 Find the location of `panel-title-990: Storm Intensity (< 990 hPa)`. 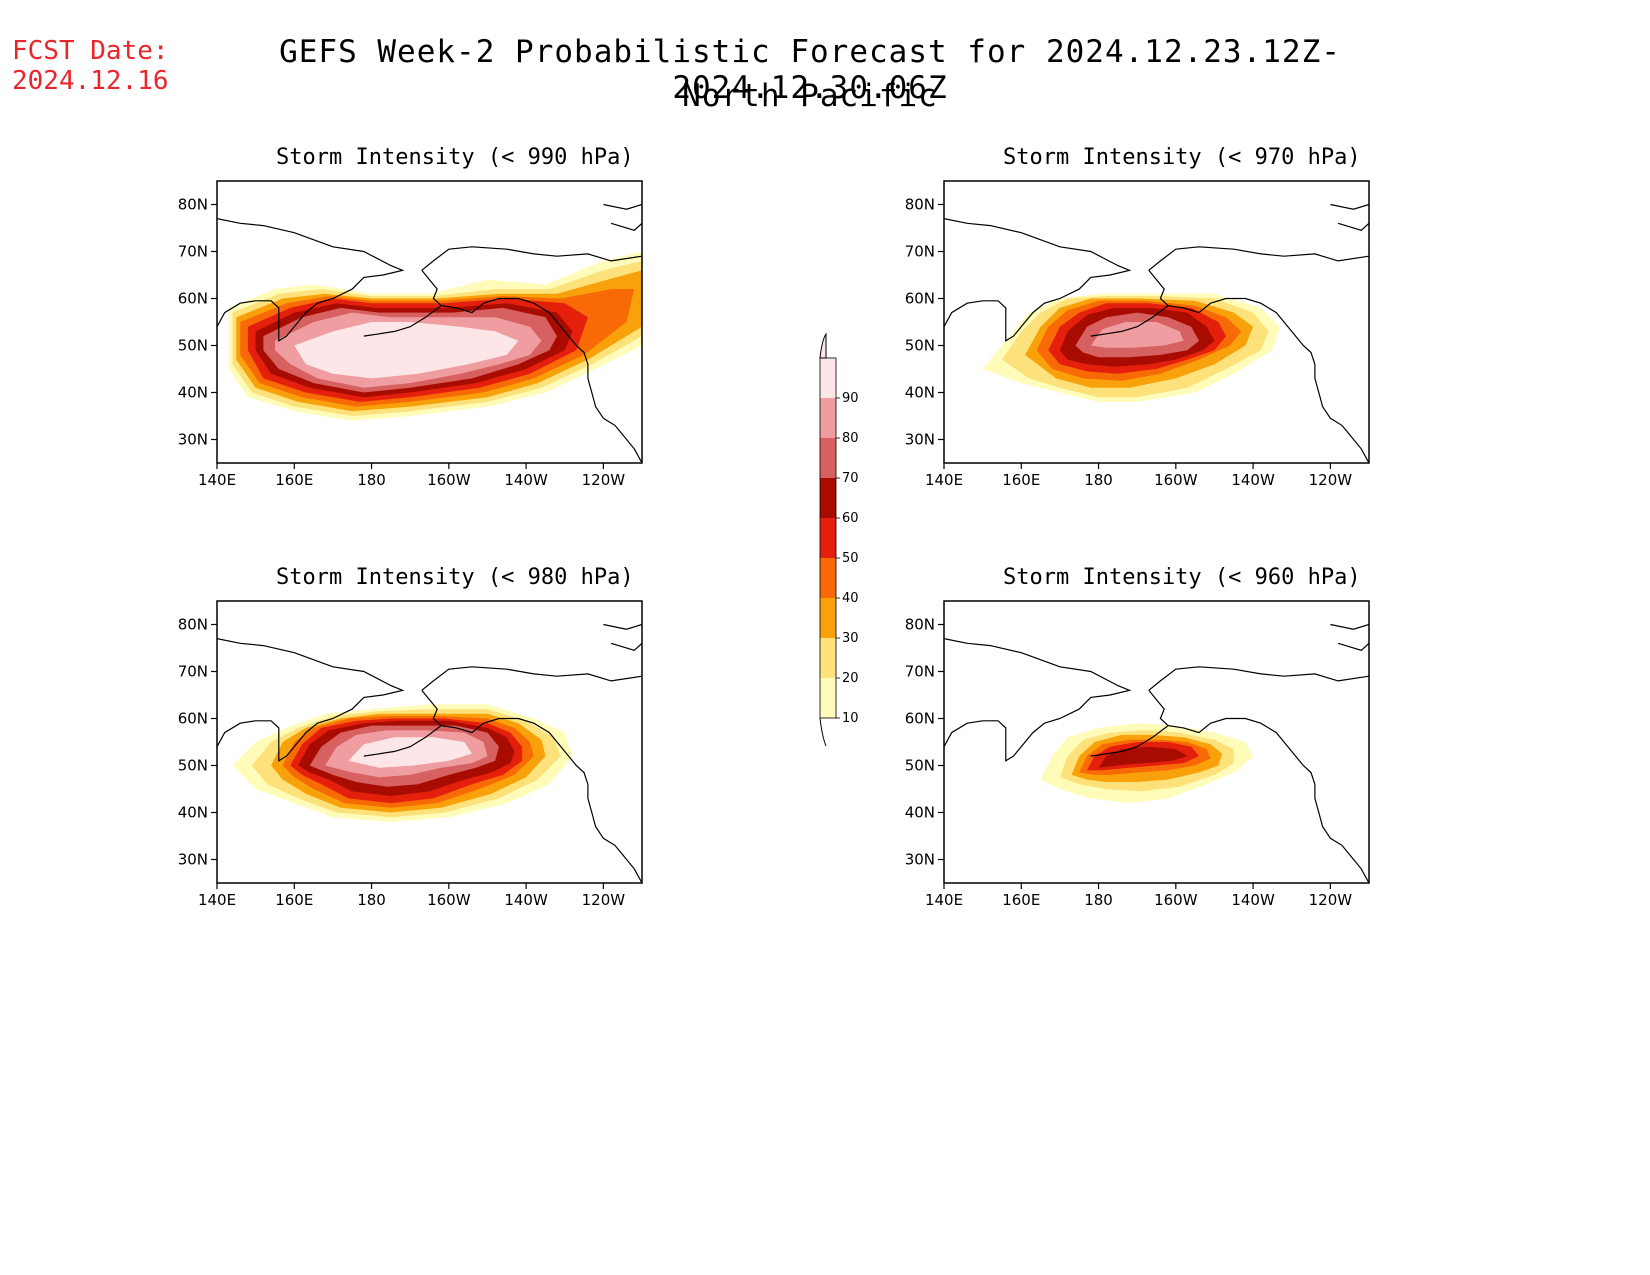

panel-title-990: Storm Intensity (< 990 hPa) is located at coordinates (455, 157).